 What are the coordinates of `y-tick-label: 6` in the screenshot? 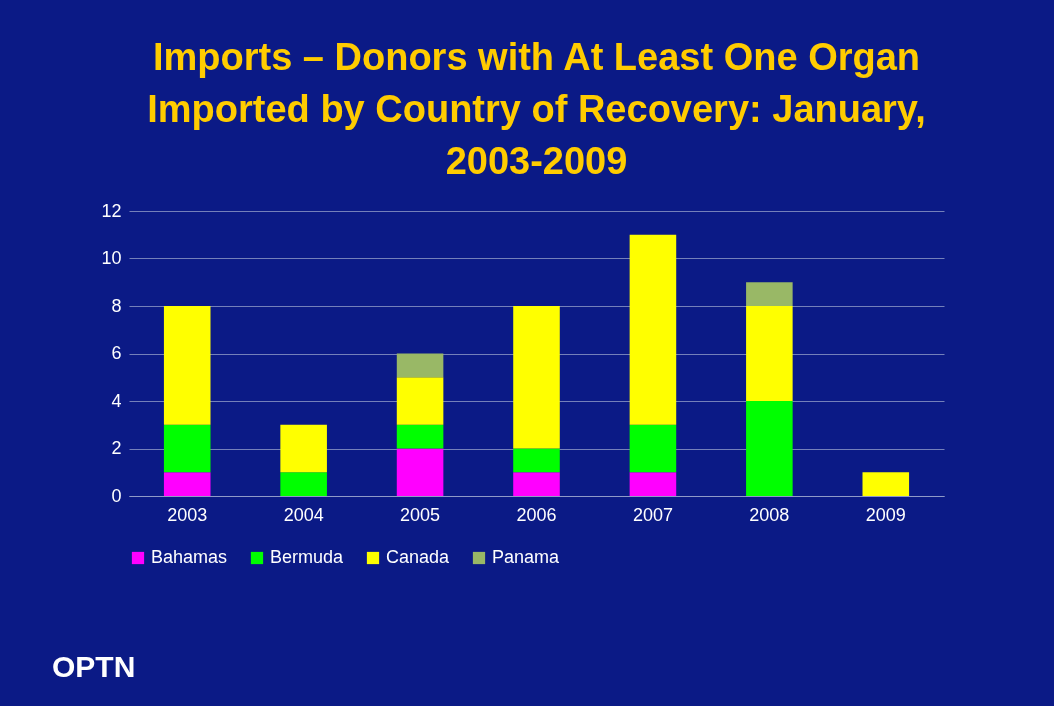 It's located at (116, 353).